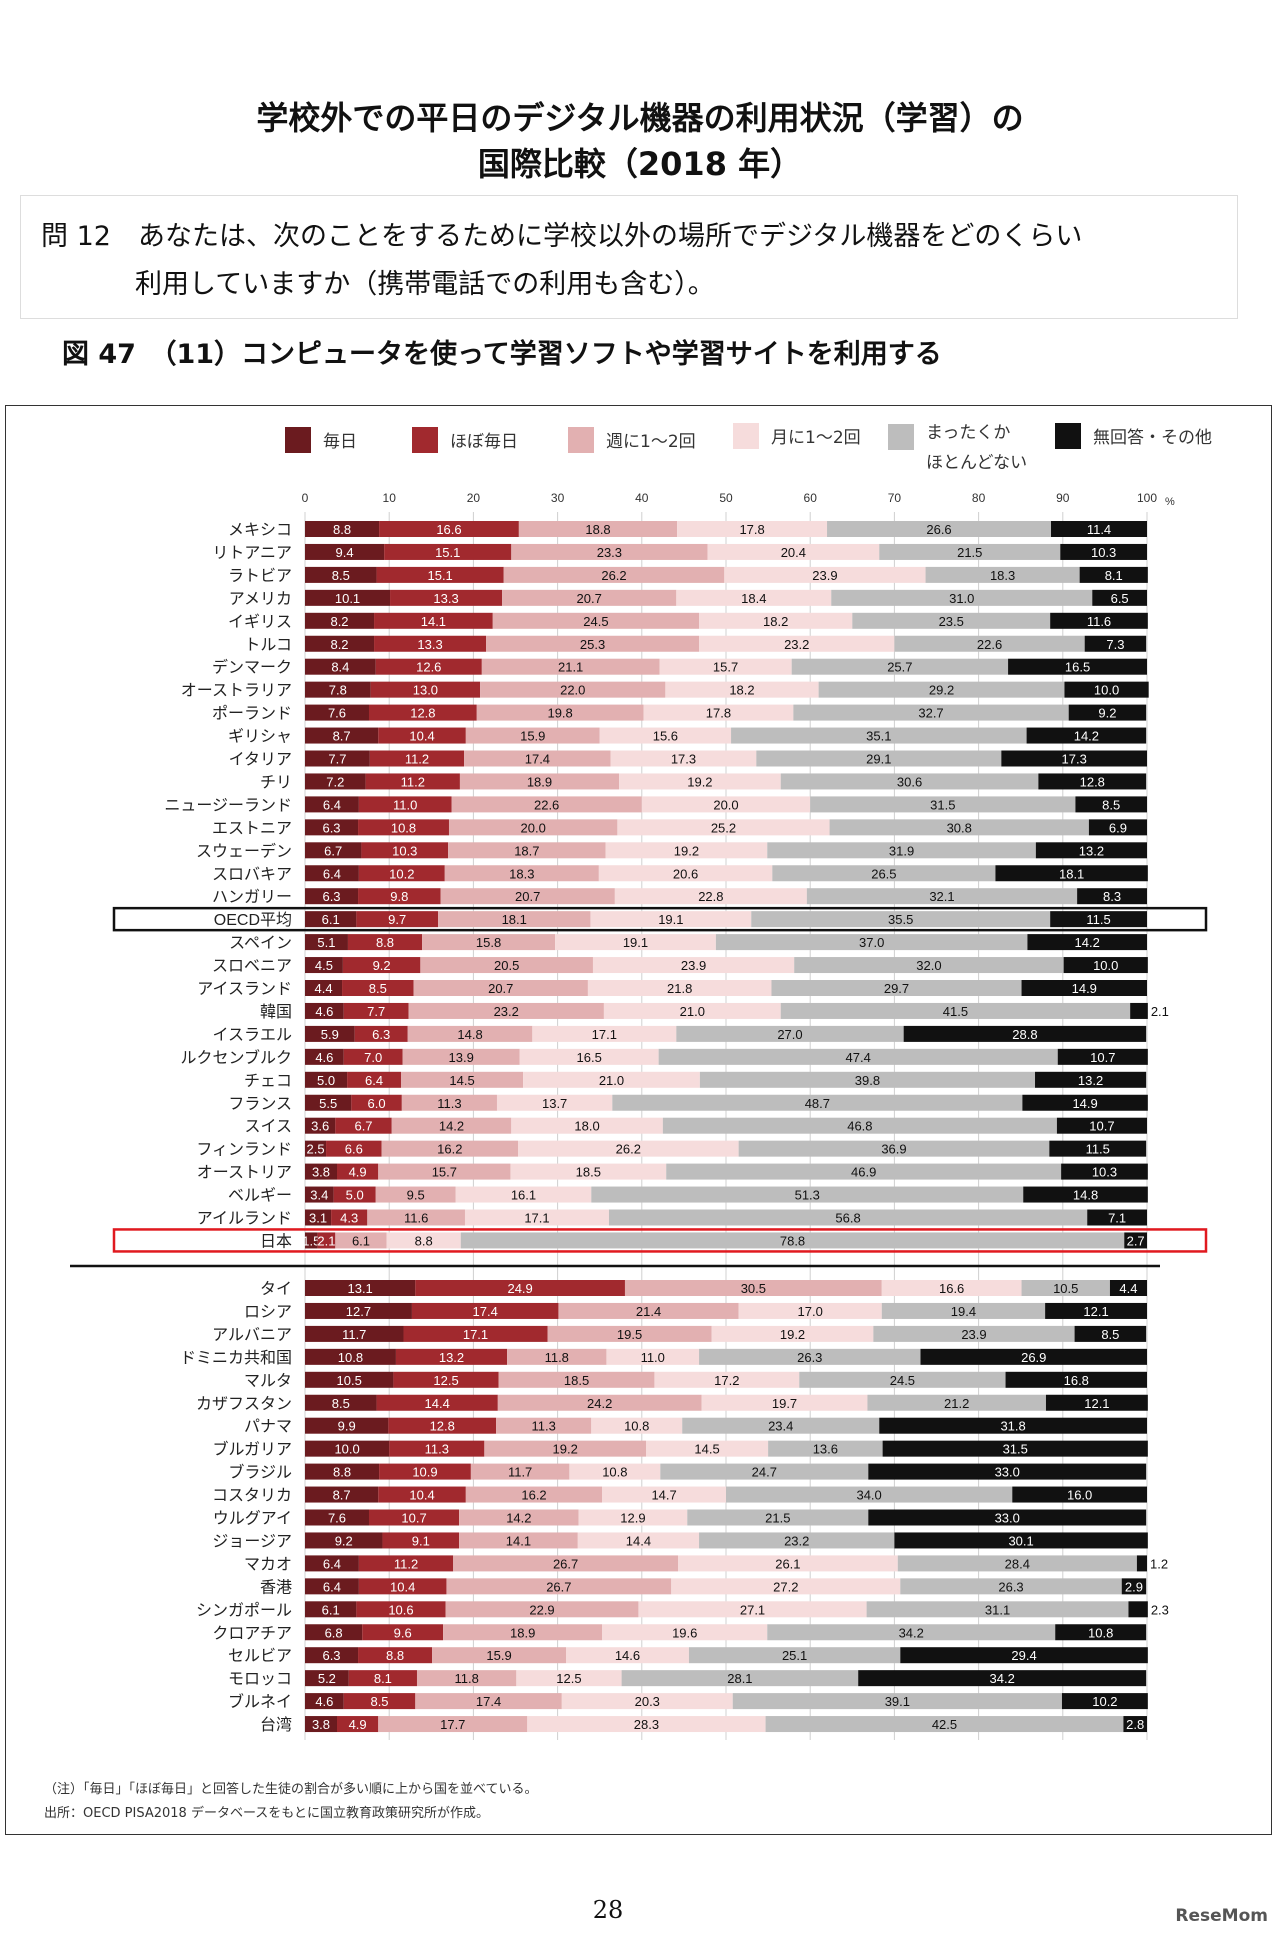  I want to click on data-label: 15.1, so click(439, 575).